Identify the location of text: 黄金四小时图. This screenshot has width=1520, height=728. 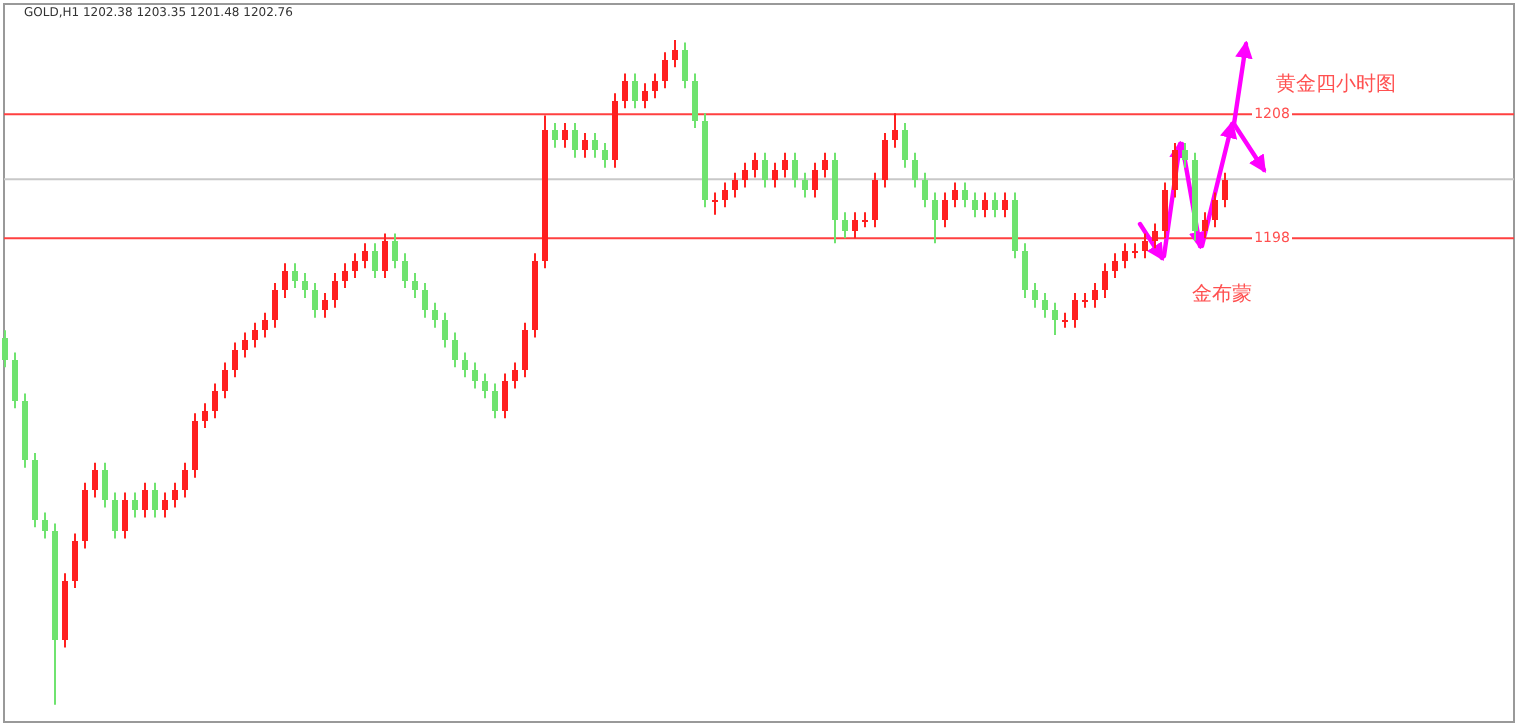
(1336, 84).